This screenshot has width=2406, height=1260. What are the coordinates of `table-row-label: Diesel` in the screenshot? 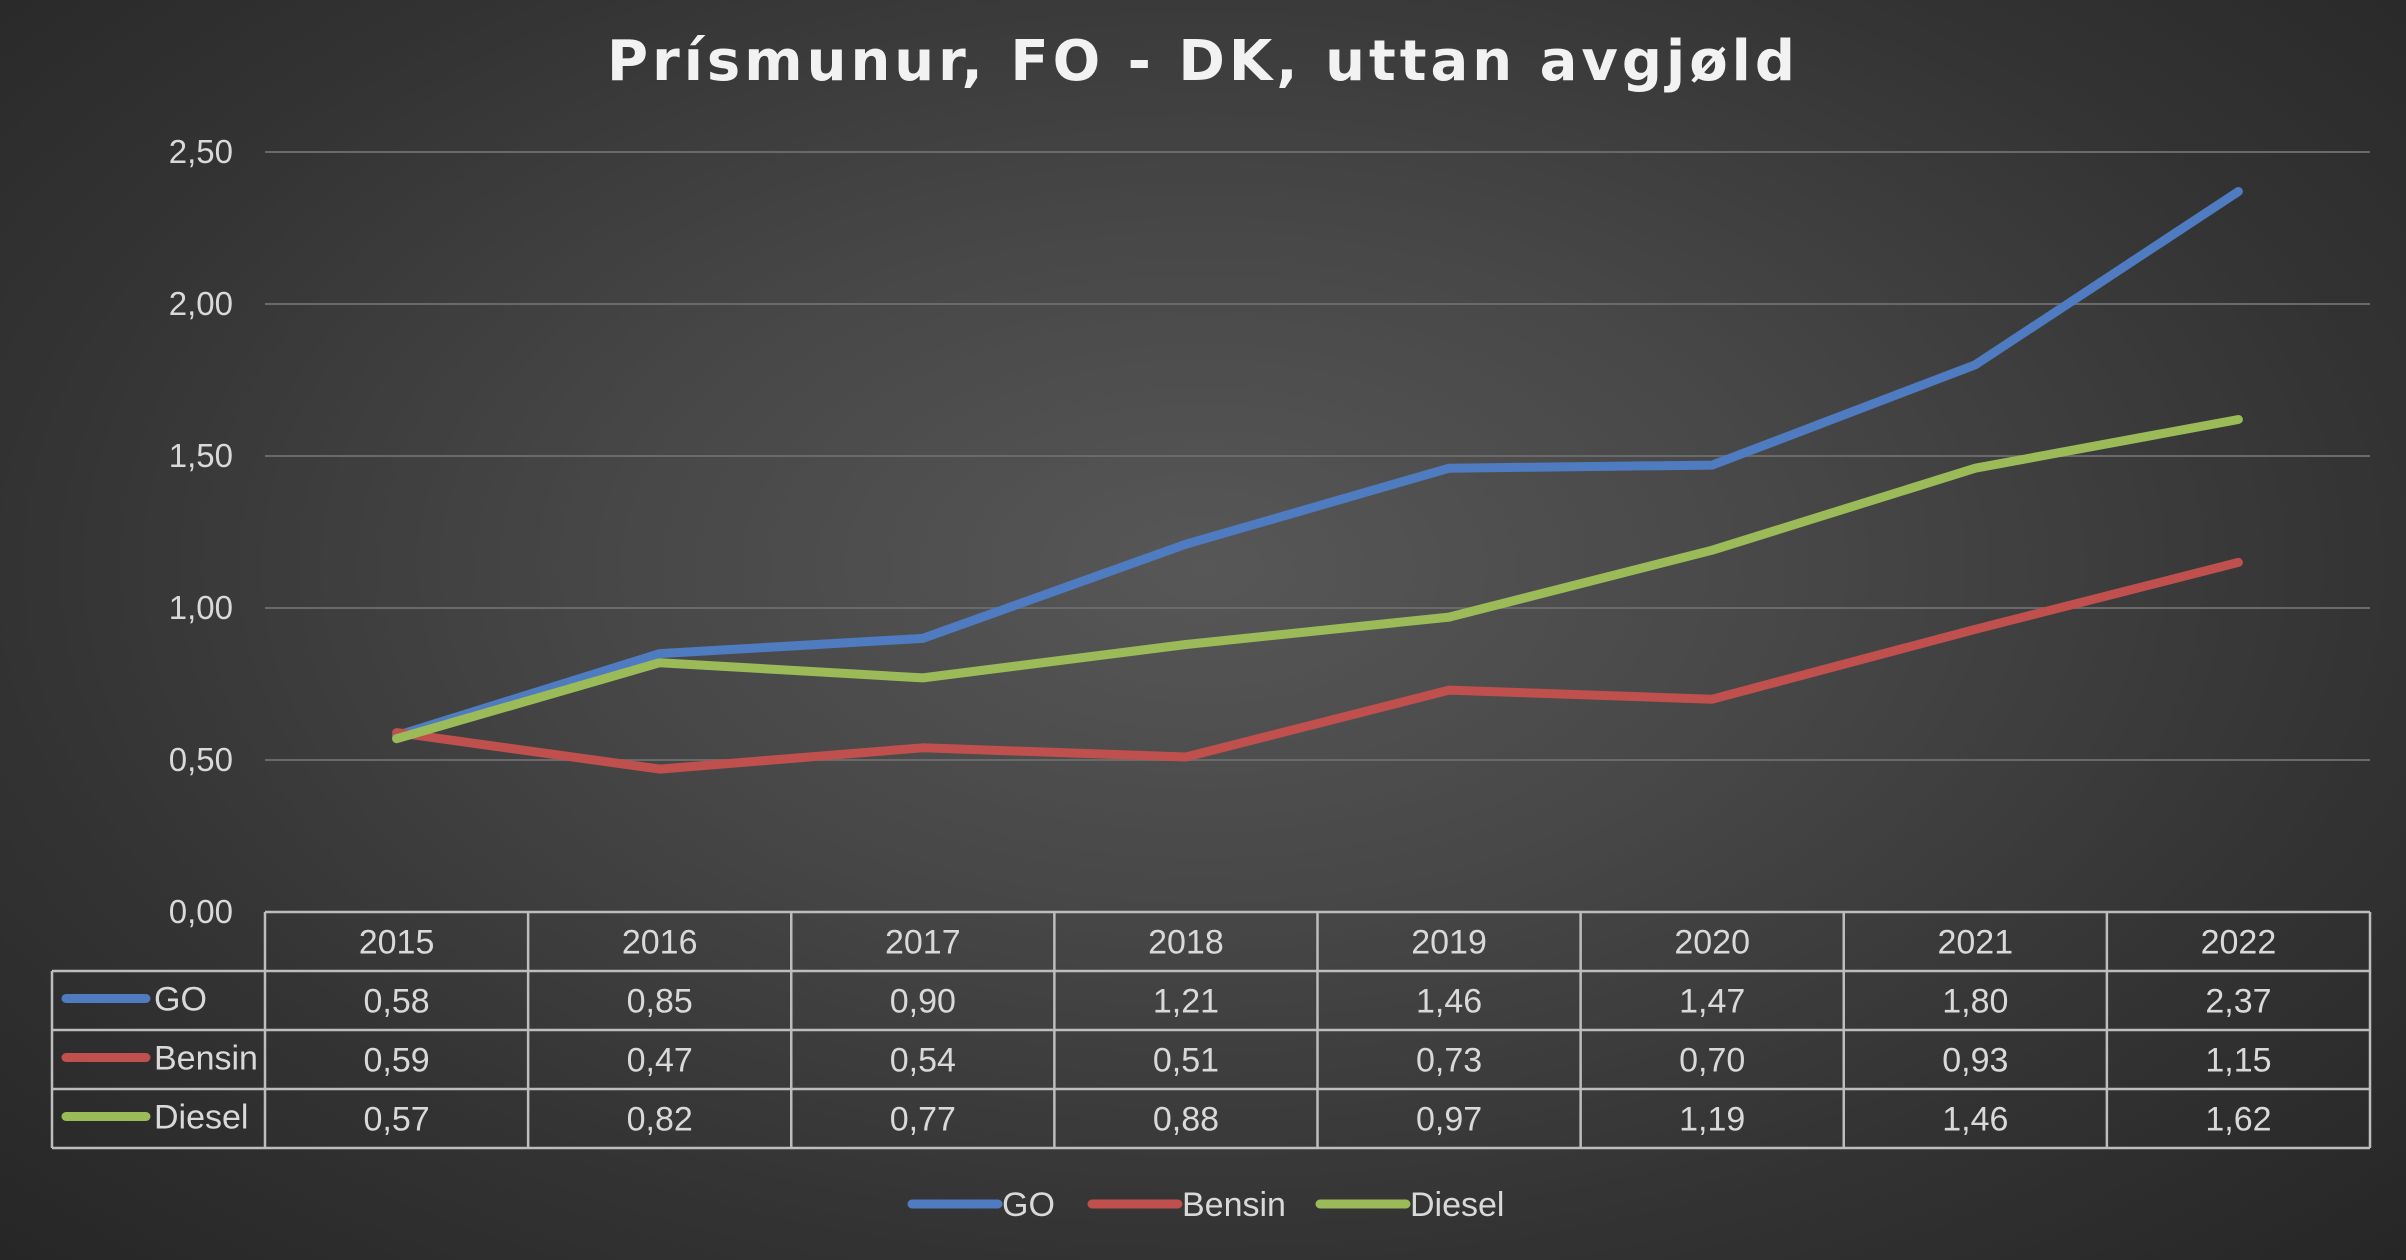 It's located at (201, 1118).